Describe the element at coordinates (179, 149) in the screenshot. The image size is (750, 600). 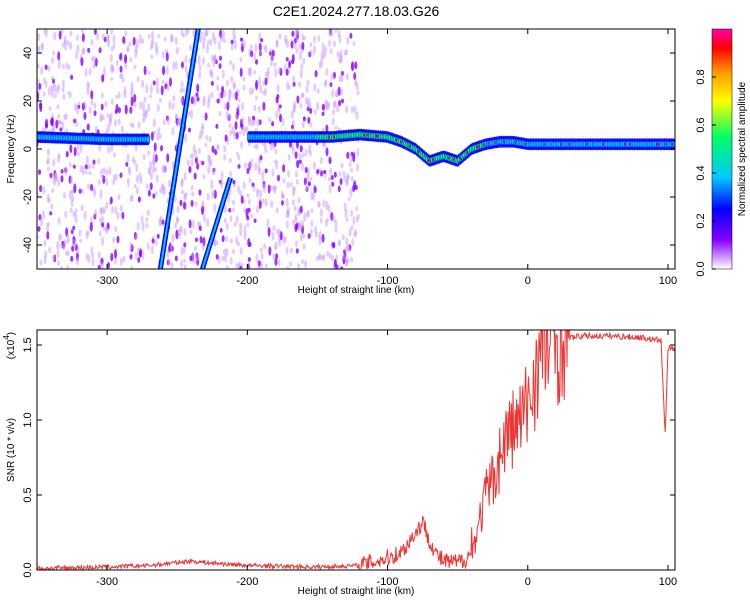
I see `heatmap-streak-core` at that location.